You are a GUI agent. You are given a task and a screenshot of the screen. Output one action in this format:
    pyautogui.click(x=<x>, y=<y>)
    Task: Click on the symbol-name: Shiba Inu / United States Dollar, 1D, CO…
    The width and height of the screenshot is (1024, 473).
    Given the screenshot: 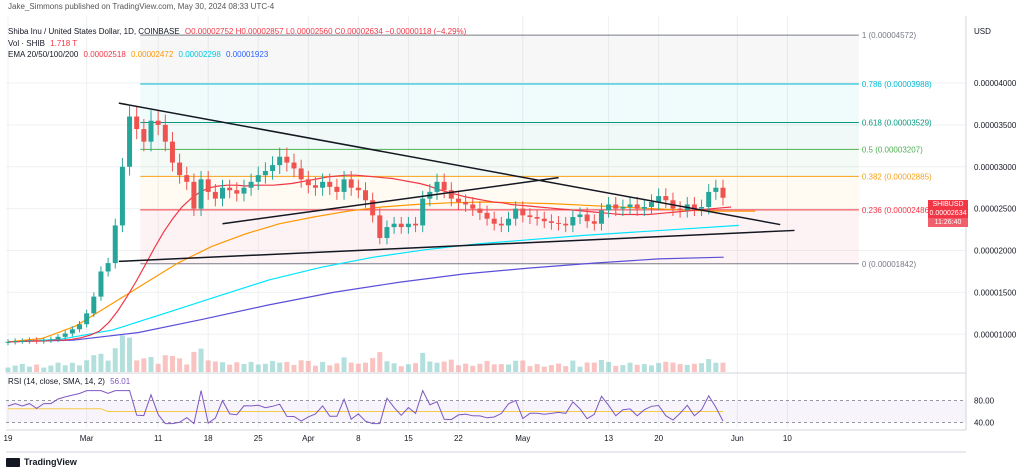 What is the action you would take?
    pyautogui.click(x=94, y=31)
    